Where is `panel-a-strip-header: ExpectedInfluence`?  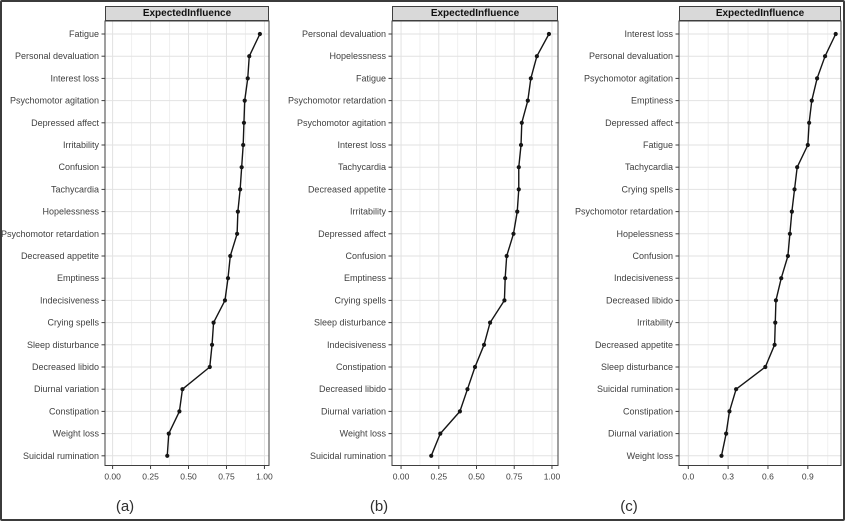
panel-a-strip-header: ExpectedInfluence is located at coordinates (187, 13).